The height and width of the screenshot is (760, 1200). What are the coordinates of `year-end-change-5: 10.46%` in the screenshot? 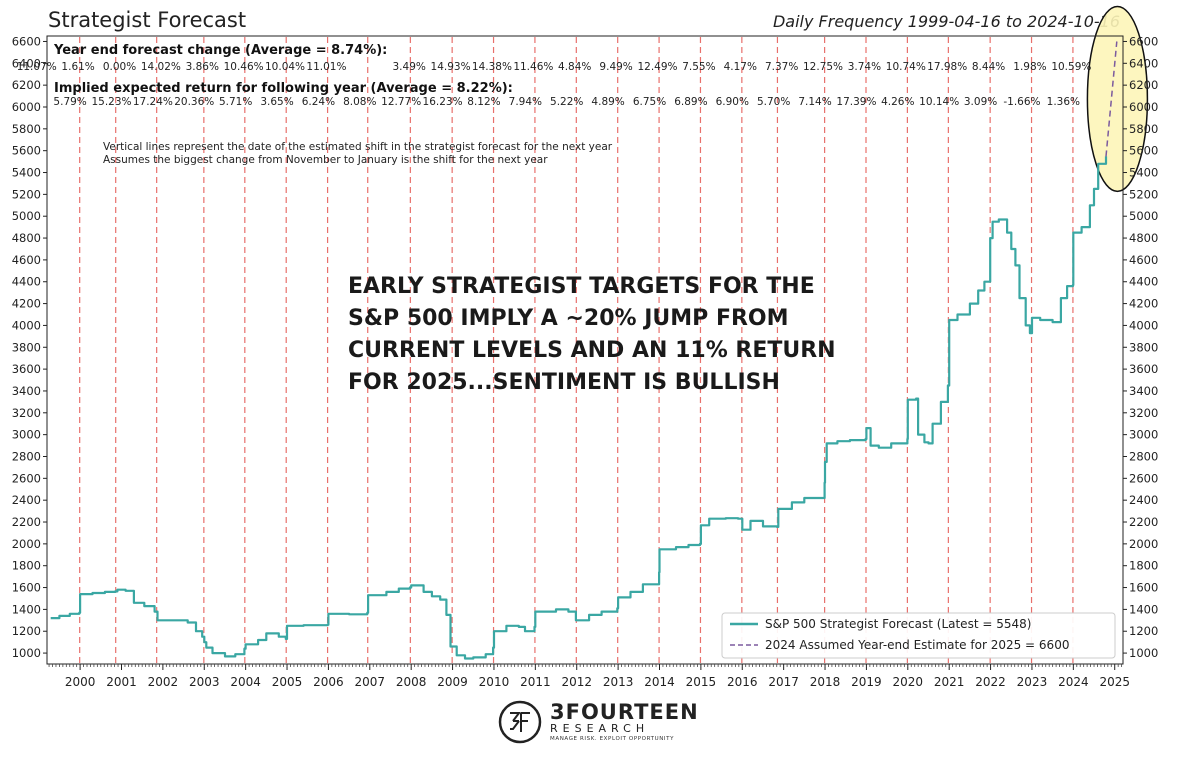 It's located at (244, 67).